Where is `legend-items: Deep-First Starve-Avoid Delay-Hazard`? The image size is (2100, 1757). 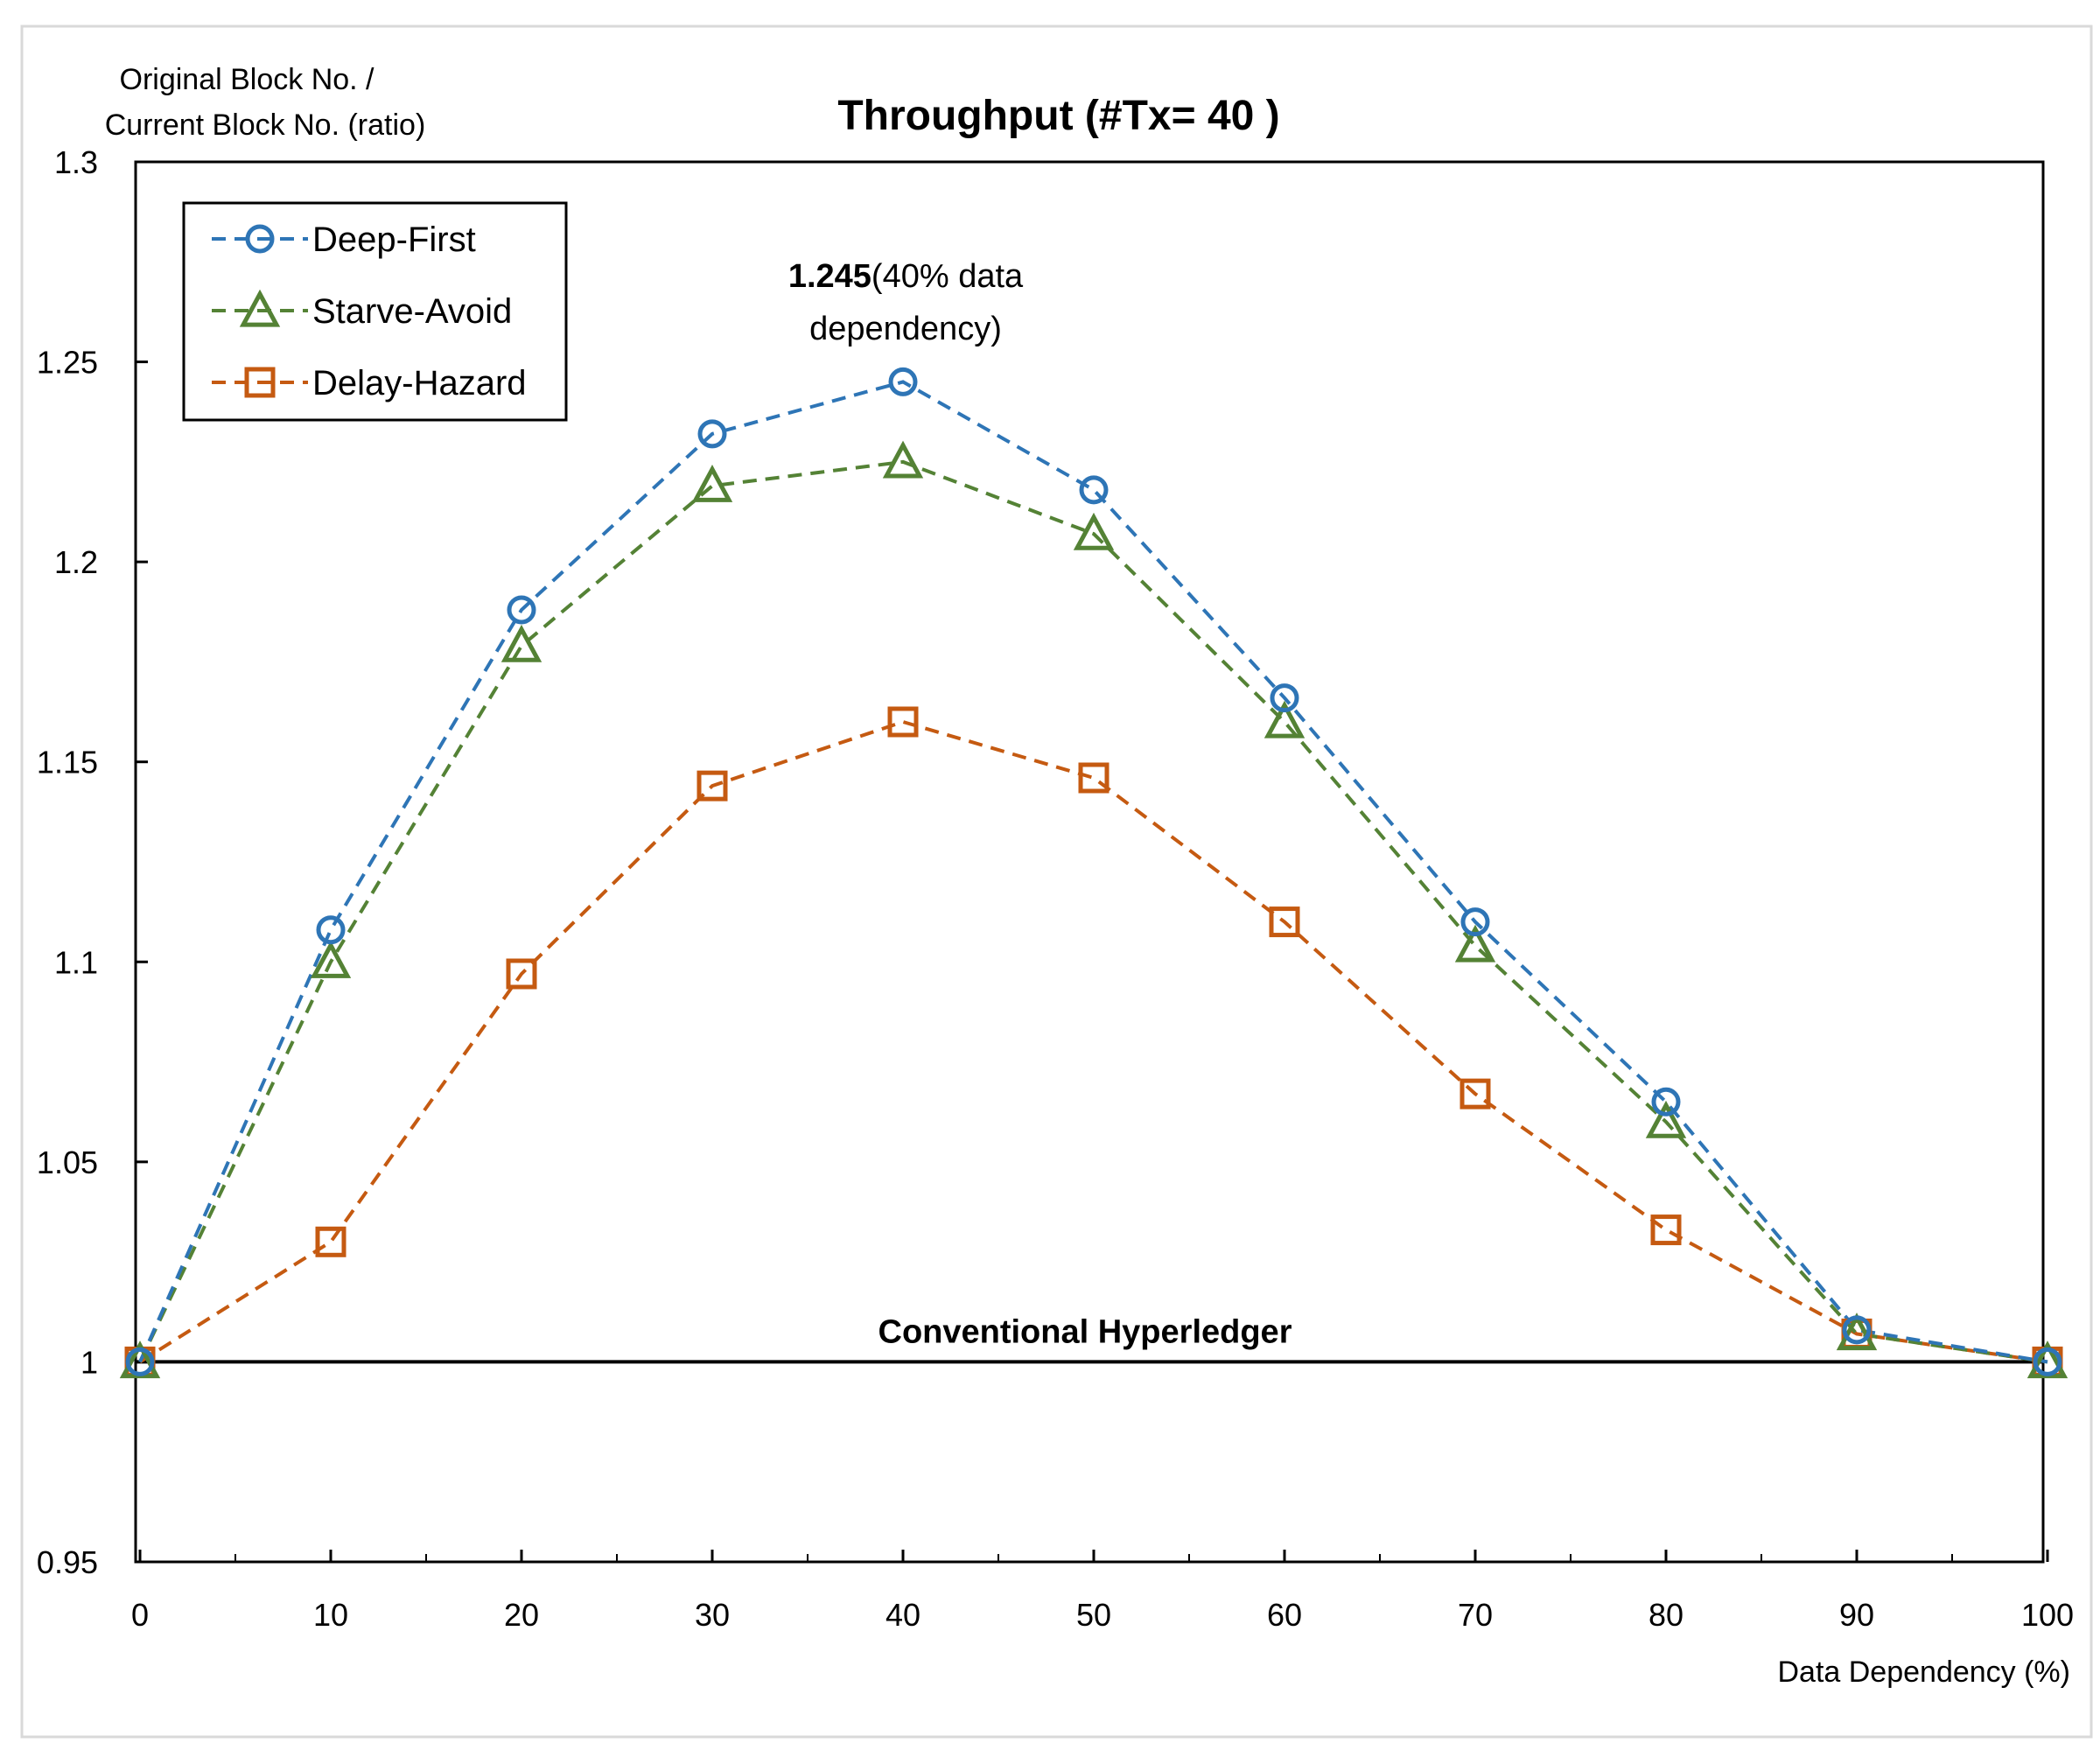 legend-items: Deep-First Starve-Avoid Delay-Hazard is located at coordinates (369, 311).